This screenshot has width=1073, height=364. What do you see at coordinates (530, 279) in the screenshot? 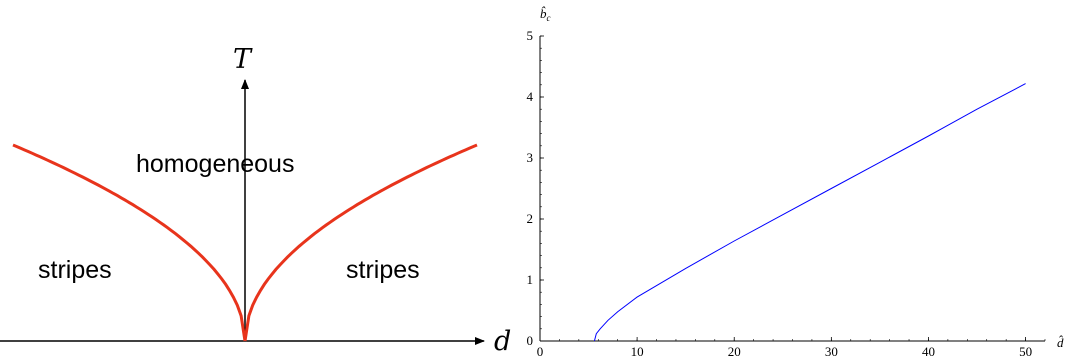
I see `y-tick-label: 1` at bounding box center [530, 279].